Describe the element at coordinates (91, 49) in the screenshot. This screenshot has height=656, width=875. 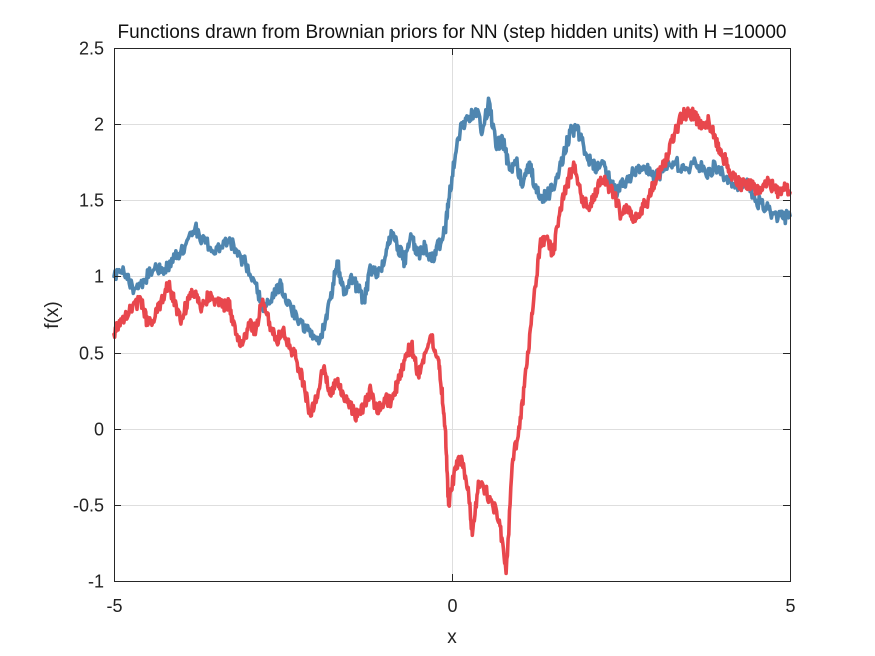
I see `y-tick-label: 2.5` at that location.